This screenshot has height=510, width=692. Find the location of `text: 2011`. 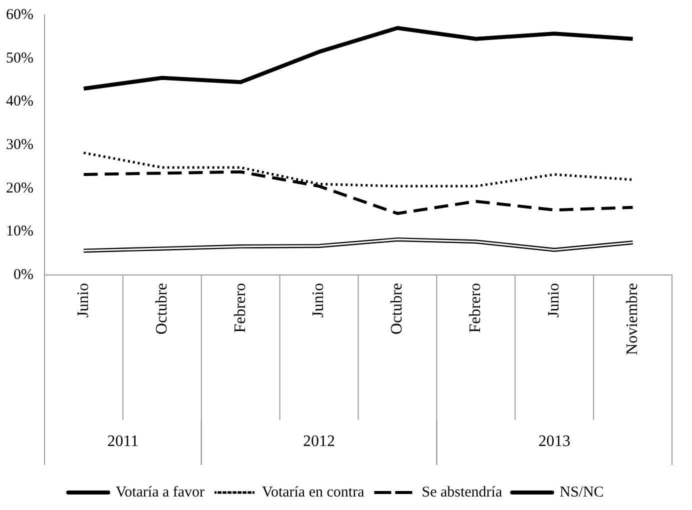

text: 2011 is located at coordinates (123, 441).